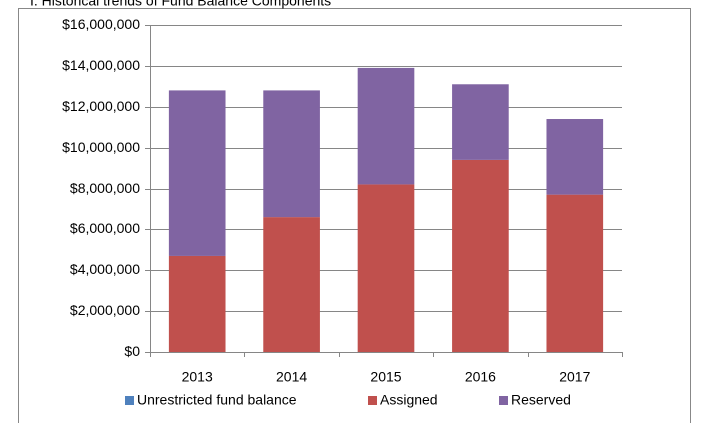 The width and height of the screenshot is (701, 423). I want to click on y-tick-label: $0, so click(132, 351).